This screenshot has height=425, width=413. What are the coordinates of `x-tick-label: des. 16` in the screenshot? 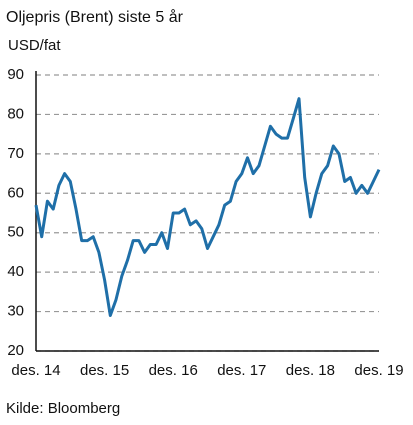 It's located at (173, 370).